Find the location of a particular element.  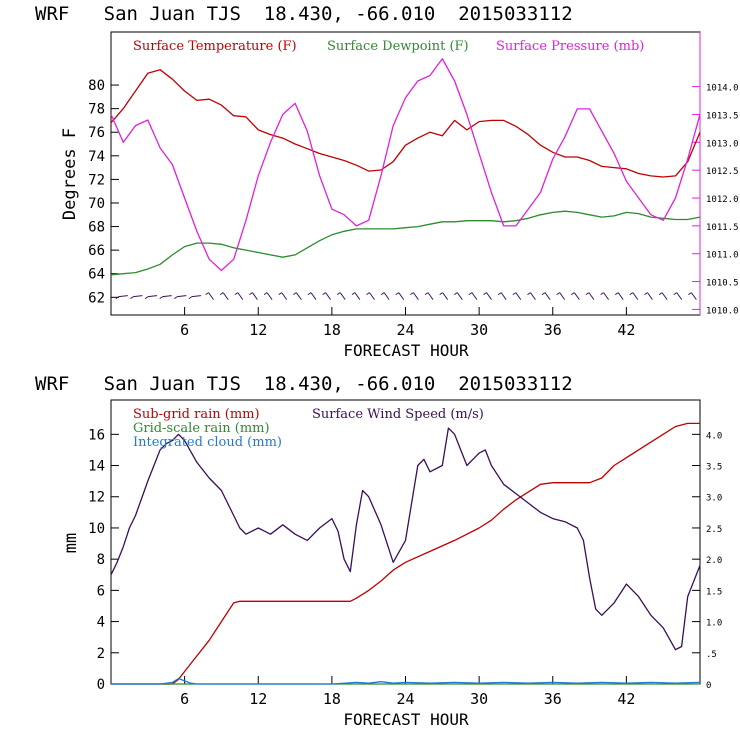

chart2-x-label: FORECAST HOUR is located at coordinates (406, 719).